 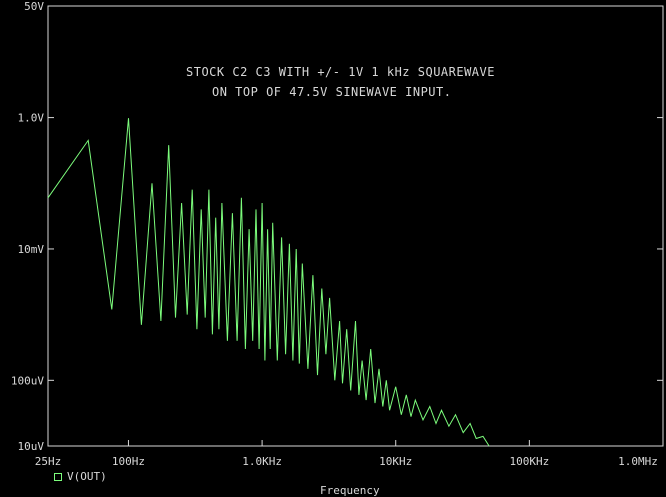 What do you see at coordinates (349, 454) in the screenshot?
I see `x-axis: 25Hz 100Hz 1.0KHz 10KHz 100KHz 1.0MHz` at bounding box center [349, 454].